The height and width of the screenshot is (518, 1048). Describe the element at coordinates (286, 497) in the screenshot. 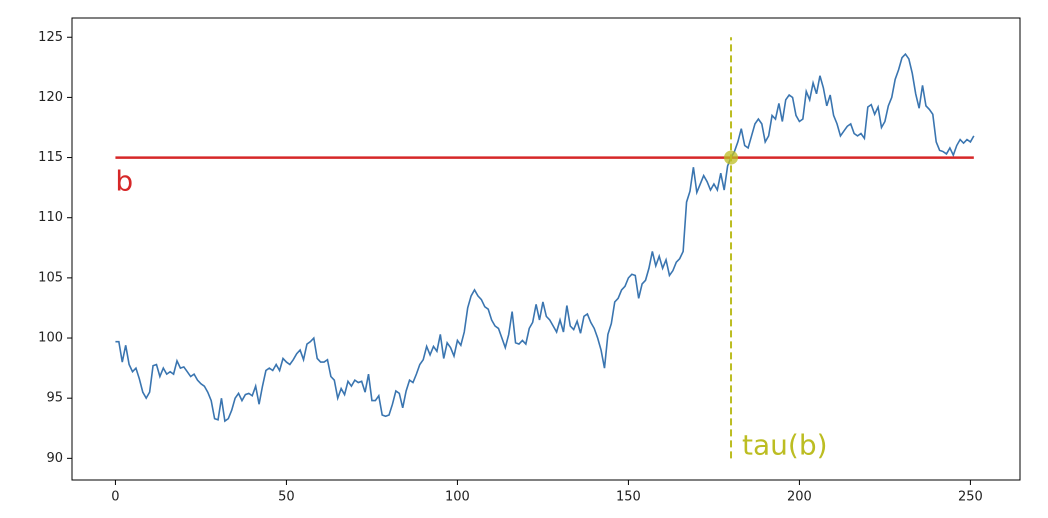

I see `x-tick-label: 50` at that location.